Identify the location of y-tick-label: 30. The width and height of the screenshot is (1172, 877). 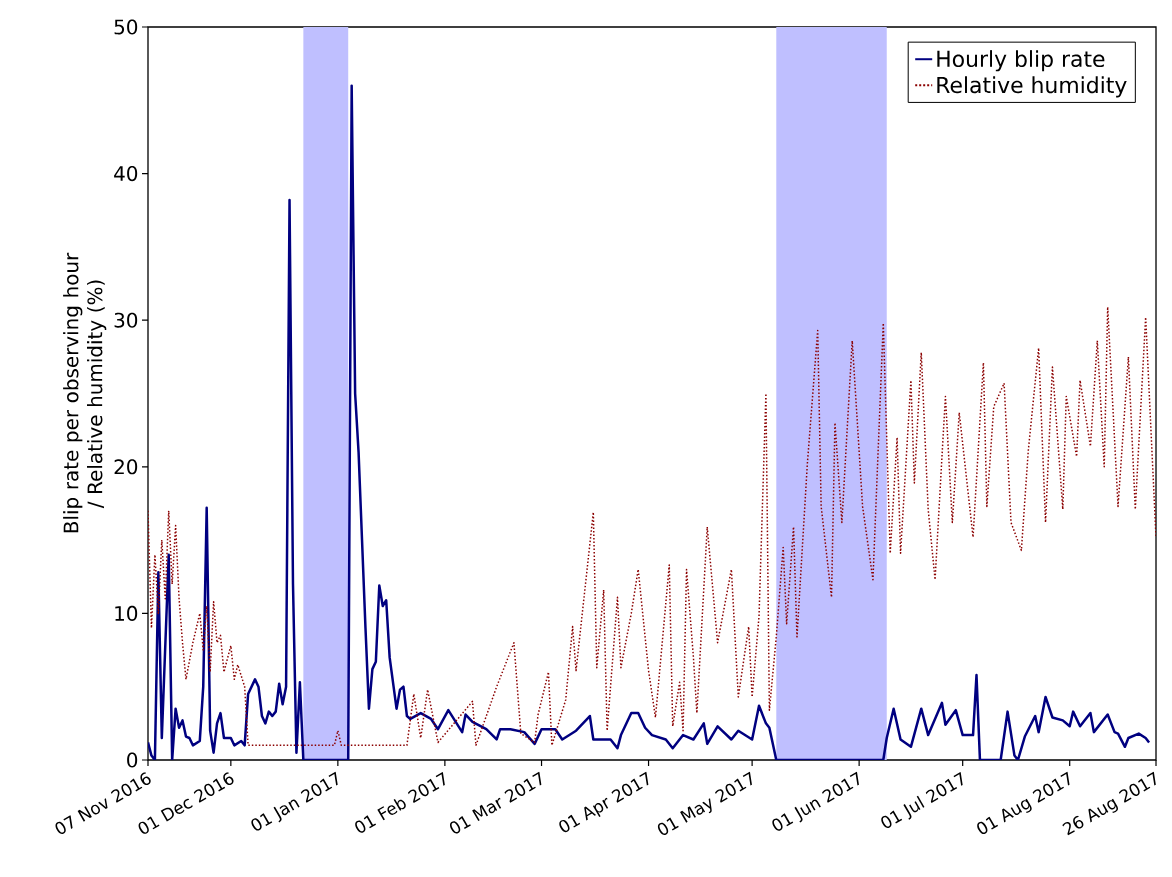
(126, 320).